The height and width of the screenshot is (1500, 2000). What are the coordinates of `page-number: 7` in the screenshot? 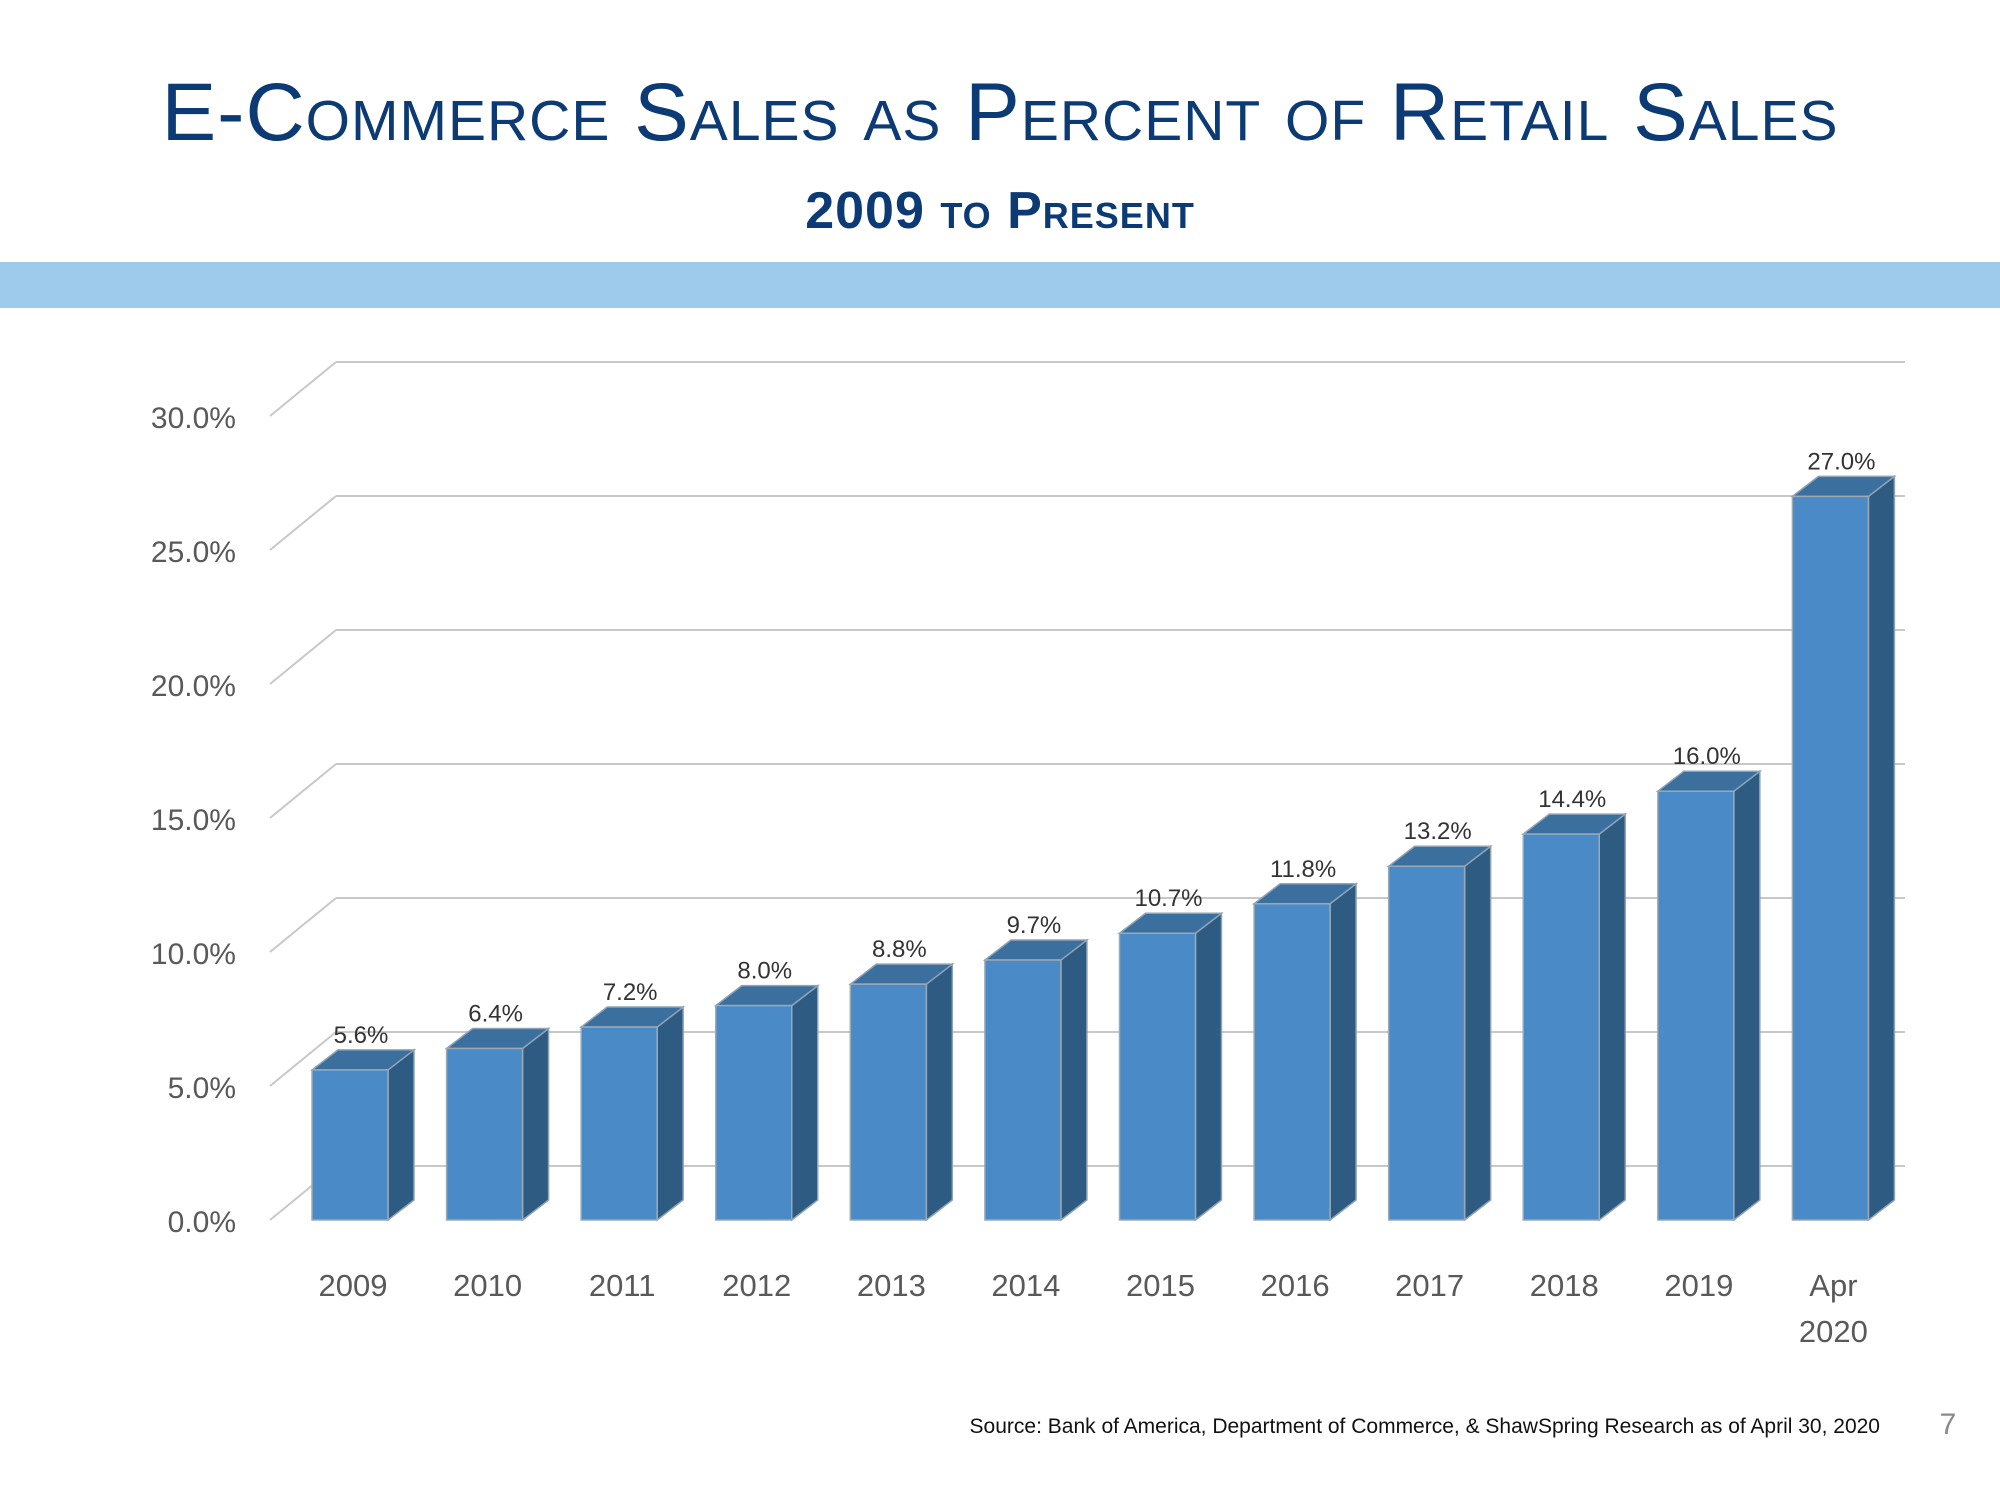 It's located at (1948, 1424).